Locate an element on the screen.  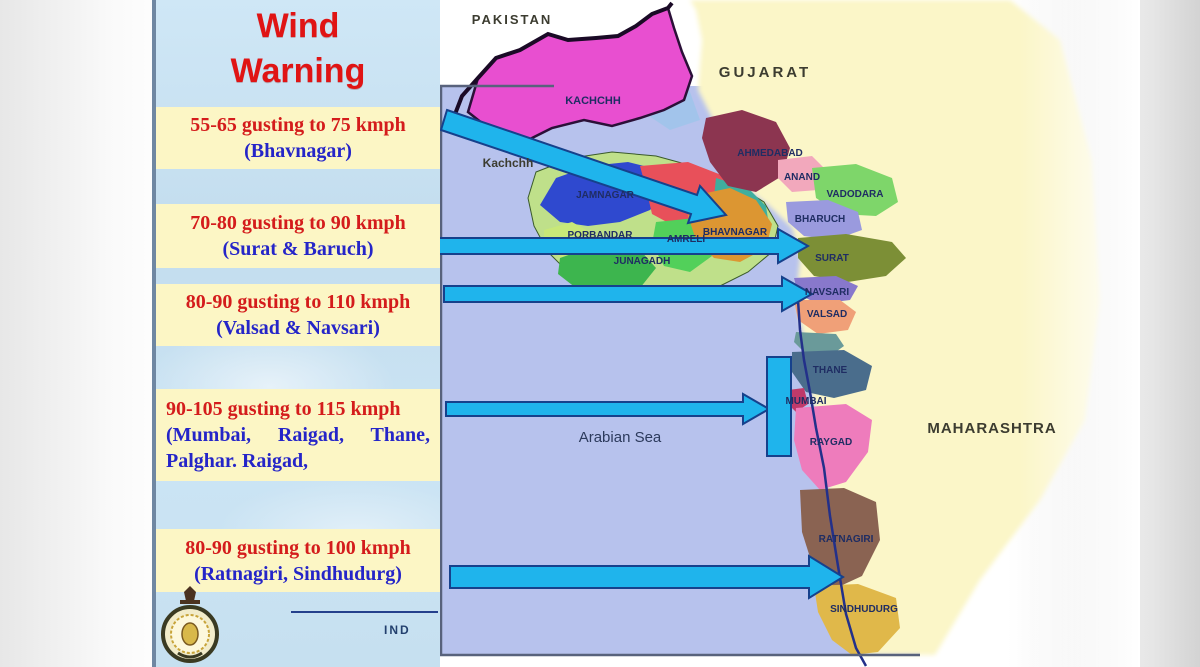
wind-arrow-bhavnagar is located at coordinates (584, 166).